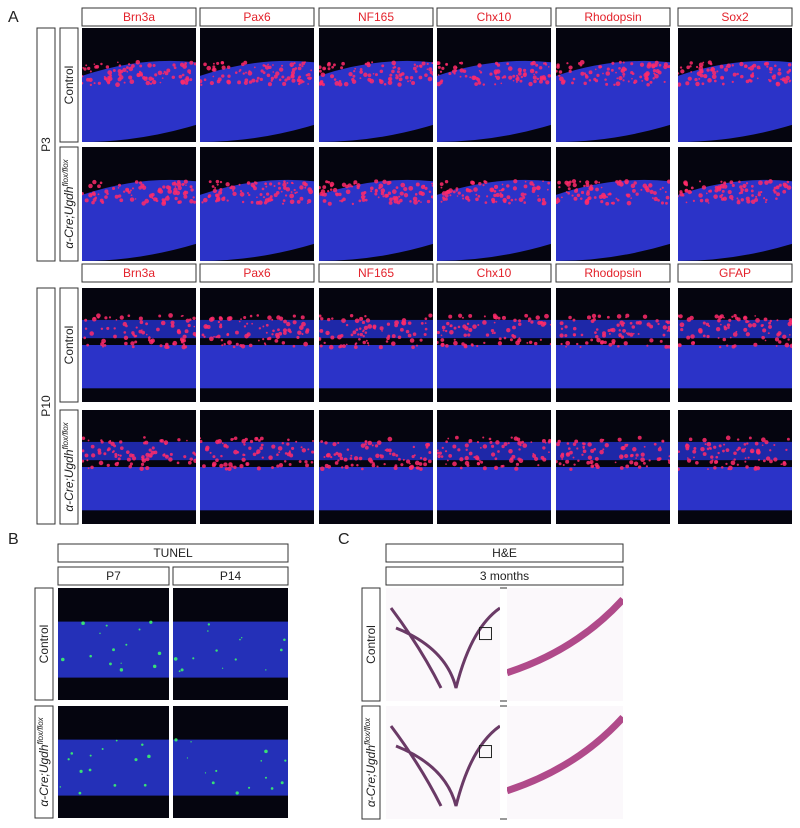  What do you see at coordinates (46, 144) in the screenshot?
I see `label-box` at bounding box center [46, 144].